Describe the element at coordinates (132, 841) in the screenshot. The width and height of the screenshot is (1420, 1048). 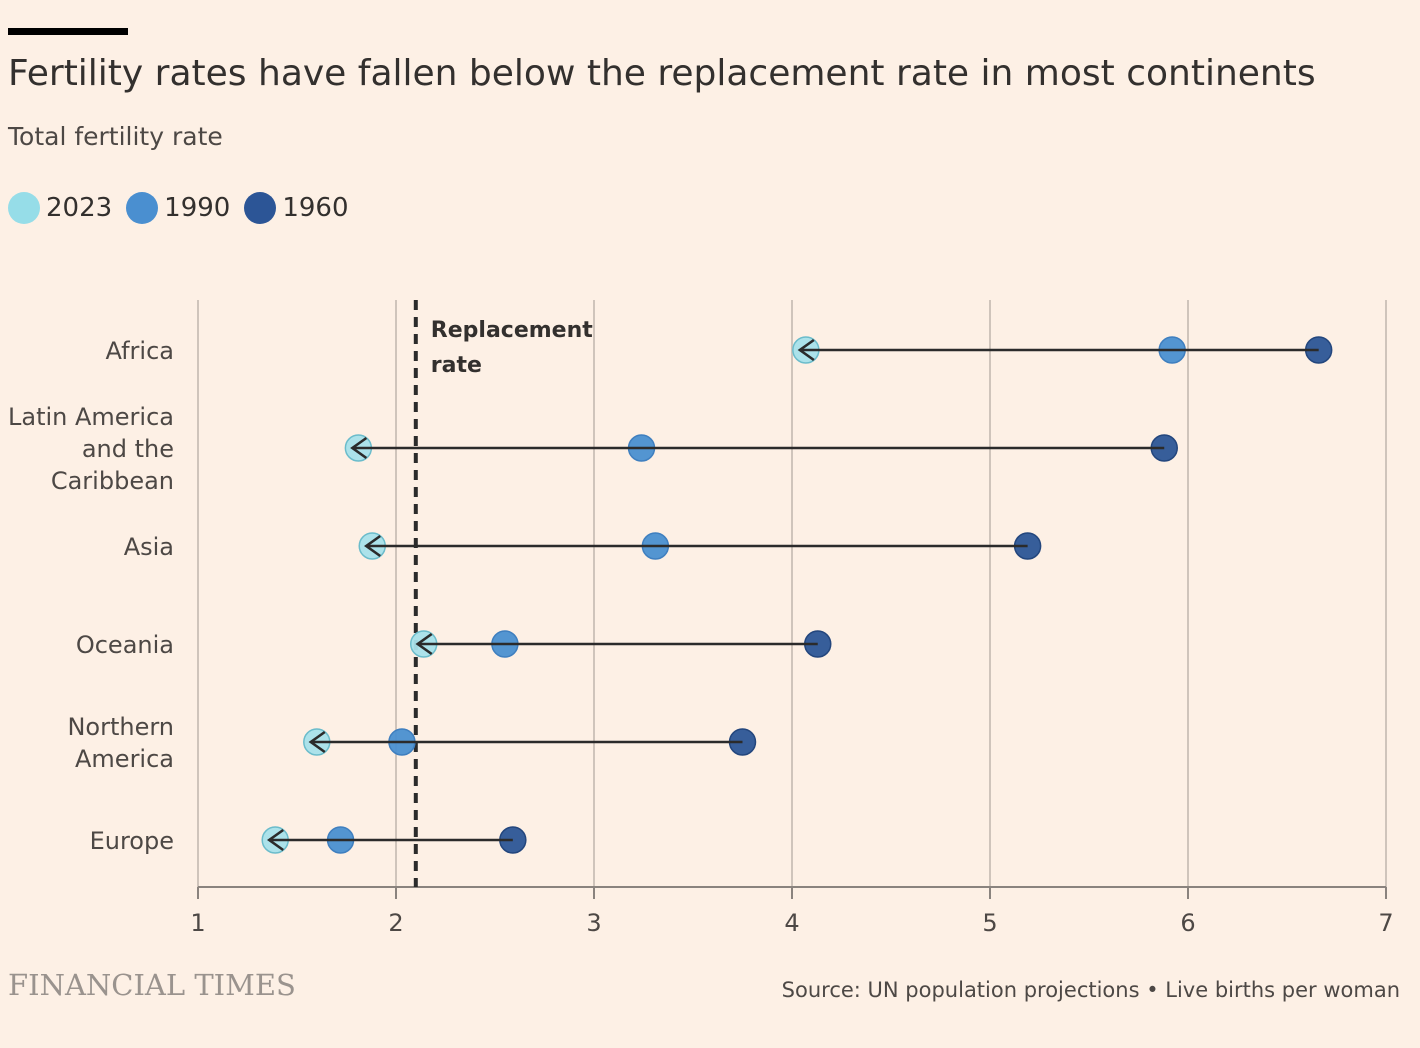
I see `category-label: Europe` at that location.